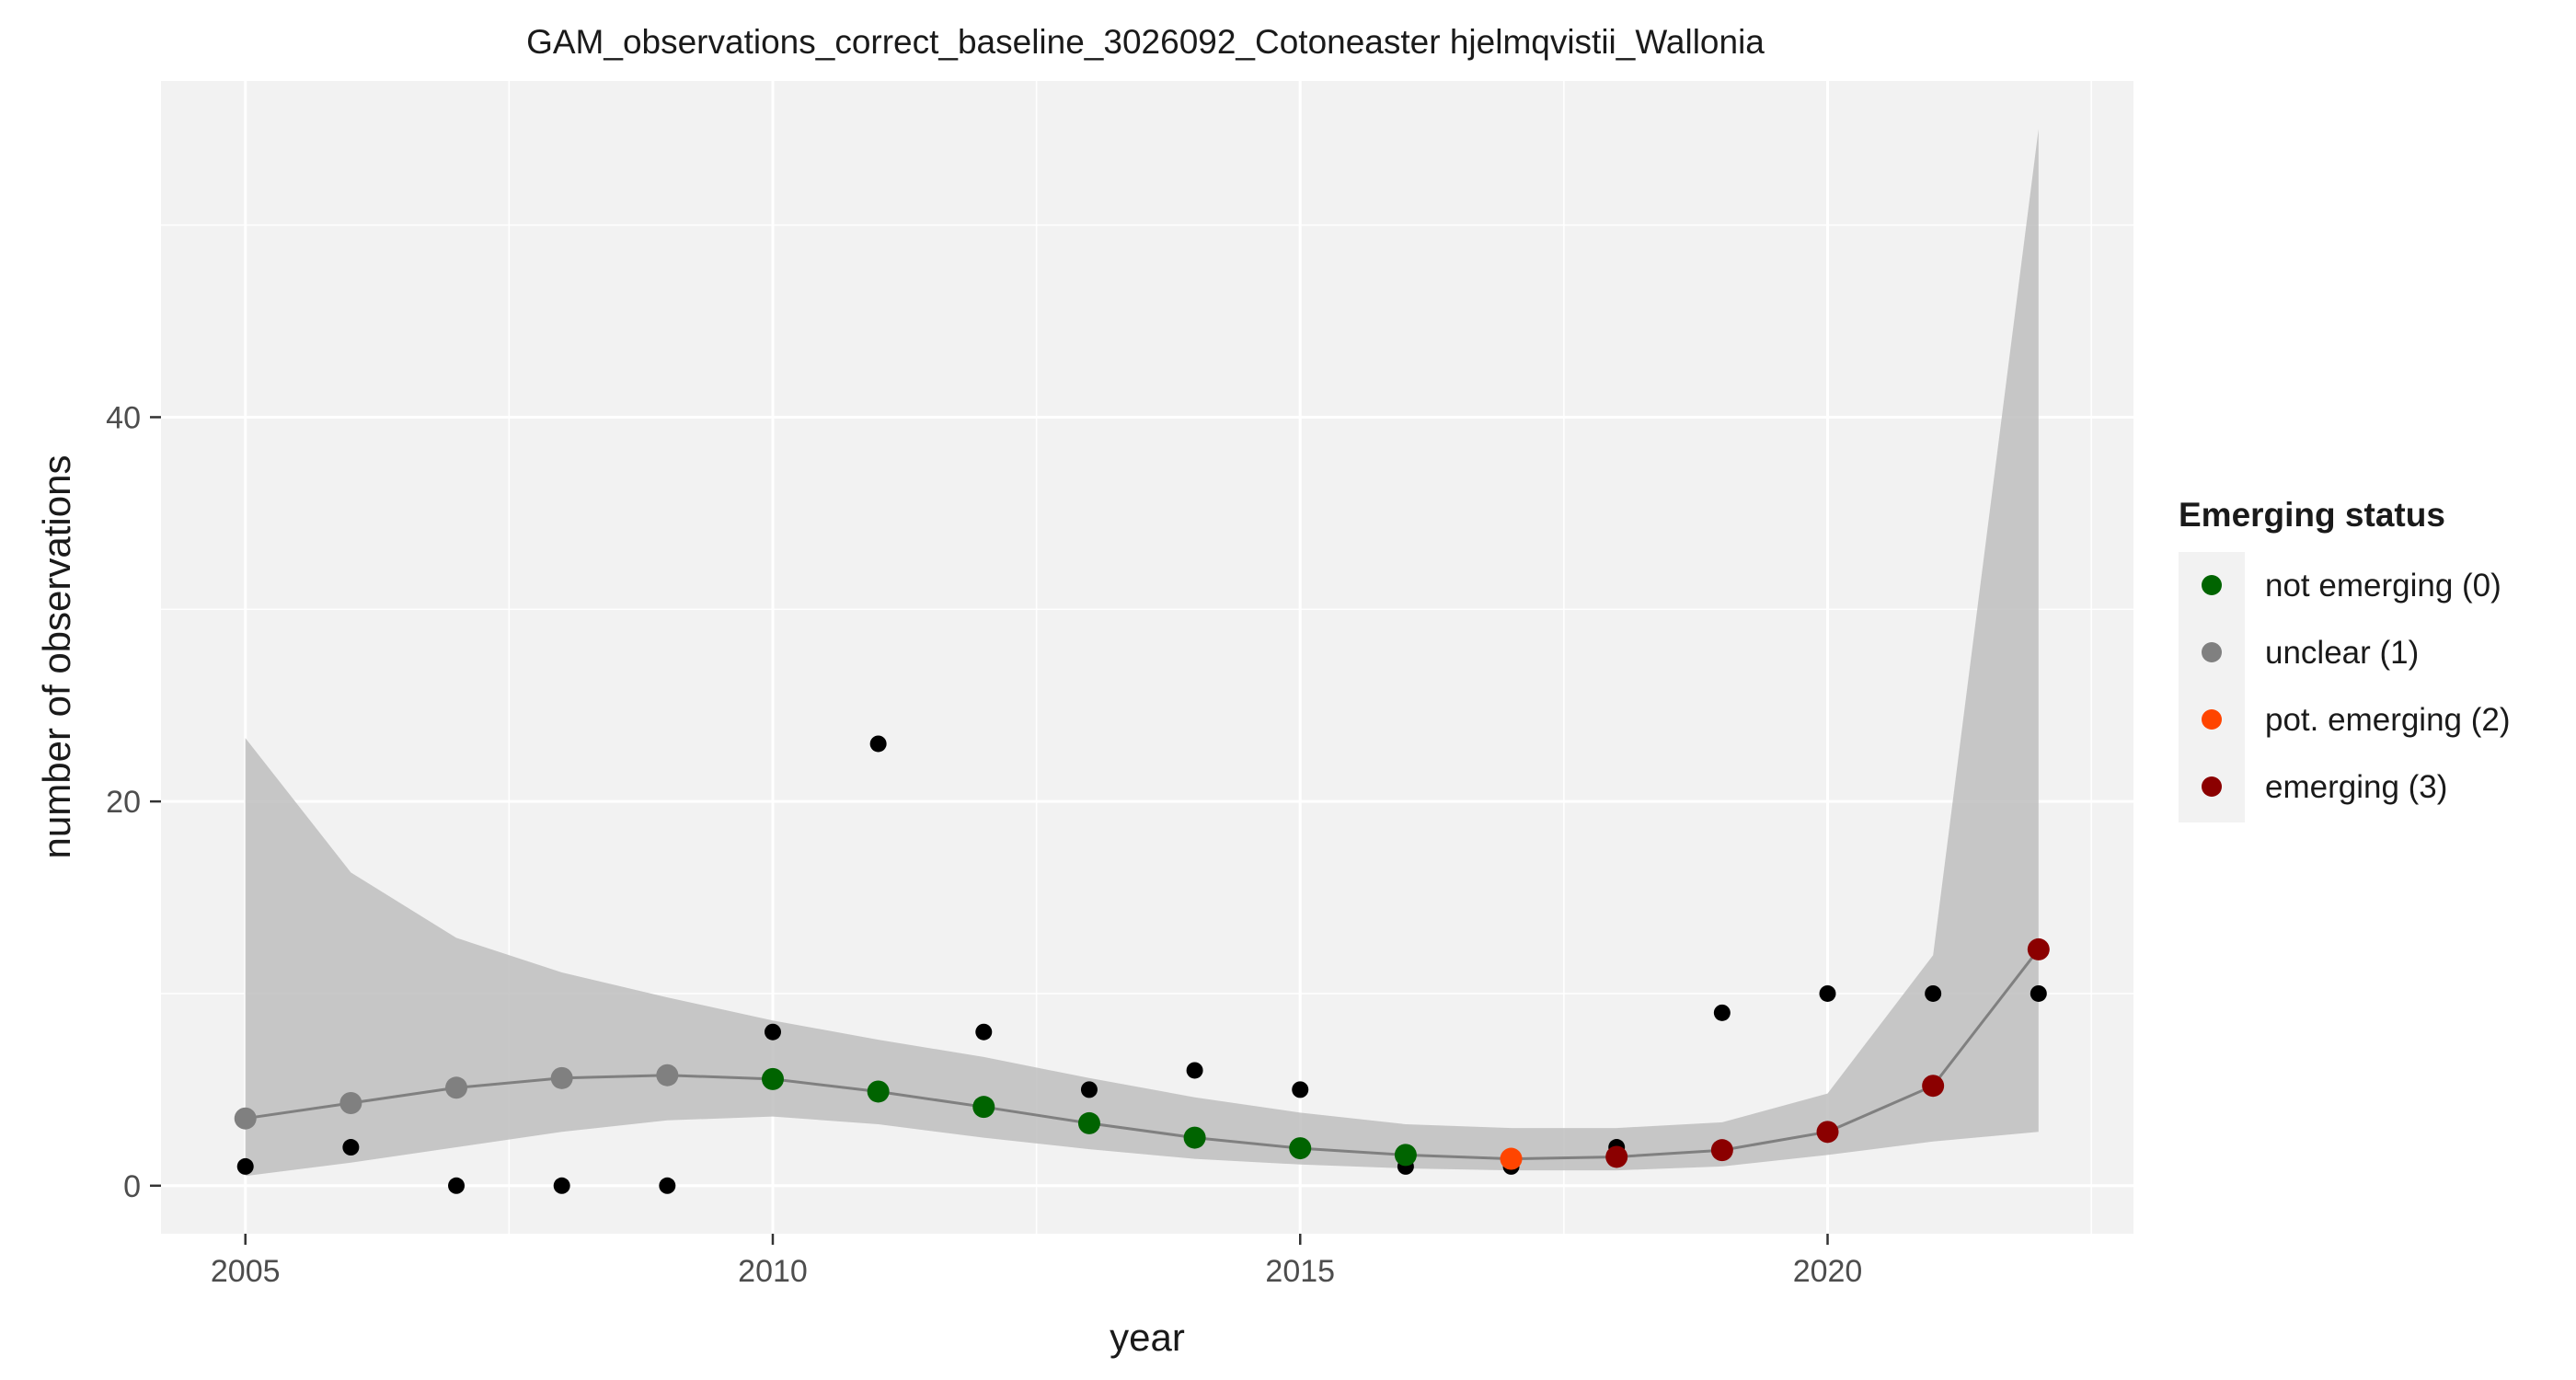 This screenshot has height=1380, width=2576. What do you see at coordinates (246, 1271) in the screenshot?
I see `x-tick-label: 2005` at bounding box center [246, 1271].